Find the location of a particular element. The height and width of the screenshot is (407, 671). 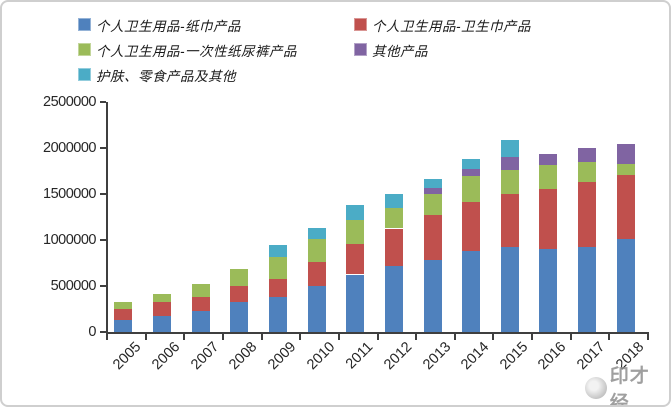

bar-segment-2007-series1 is located at coordinates (200, 304).